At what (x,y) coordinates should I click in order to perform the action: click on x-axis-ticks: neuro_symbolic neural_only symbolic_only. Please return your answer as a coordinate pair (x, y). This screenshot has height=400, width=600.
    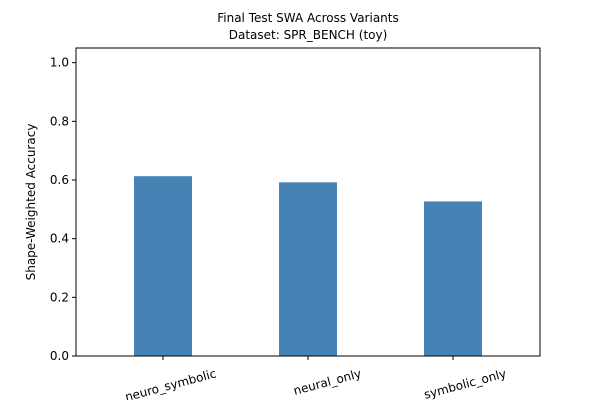
    Looking at the image, I should click on (315, 378).